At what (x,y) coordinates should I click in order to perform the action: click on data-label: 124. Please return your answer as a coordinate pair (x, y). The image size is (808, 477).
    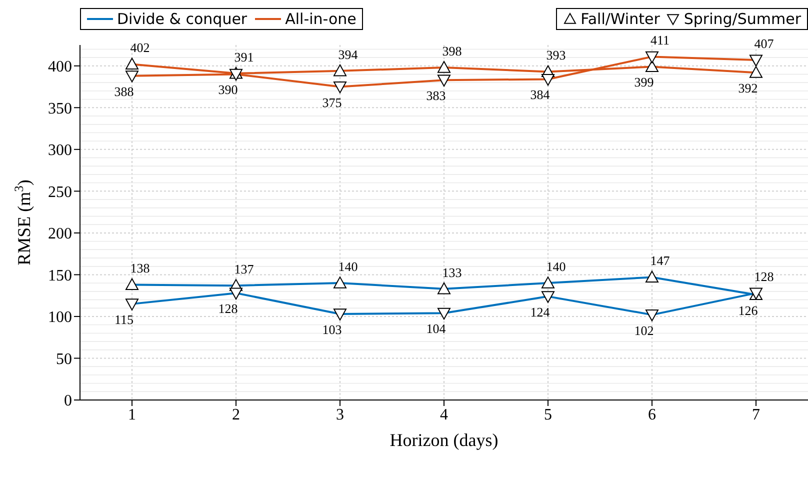
    Looking at the image, I should click on (540, 312).